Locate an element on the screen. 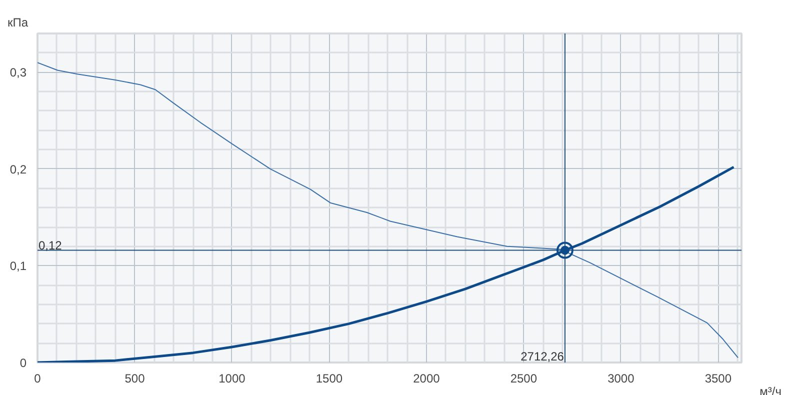  y-tick-label: 0,1 is located at coordinates (18, 266).